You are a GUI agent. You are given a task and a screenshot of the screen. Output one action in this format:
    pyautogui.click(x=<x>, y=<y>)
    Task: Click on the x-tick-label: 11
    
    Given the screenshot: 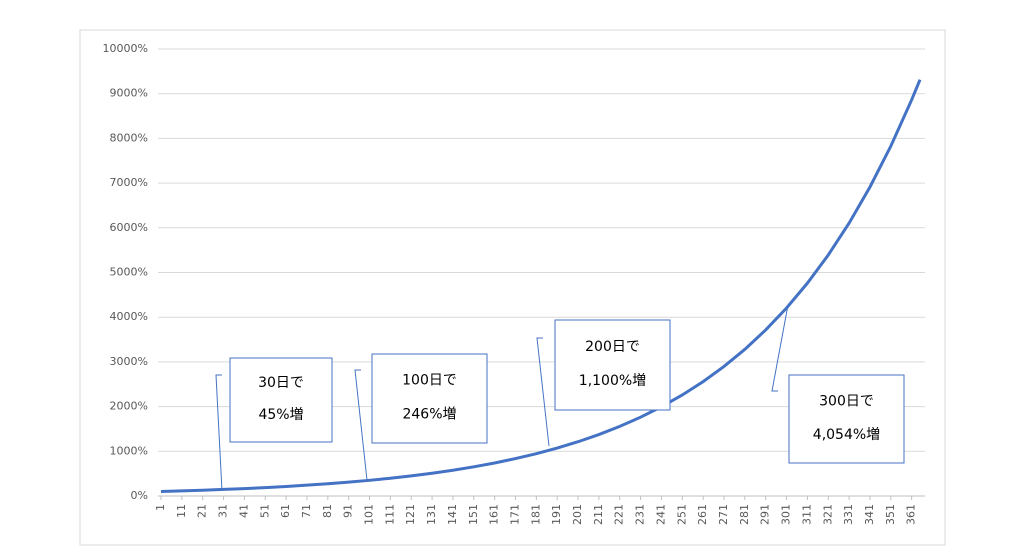 What is the action you would take?
    pyautogui.click(x=181, y=511)
    